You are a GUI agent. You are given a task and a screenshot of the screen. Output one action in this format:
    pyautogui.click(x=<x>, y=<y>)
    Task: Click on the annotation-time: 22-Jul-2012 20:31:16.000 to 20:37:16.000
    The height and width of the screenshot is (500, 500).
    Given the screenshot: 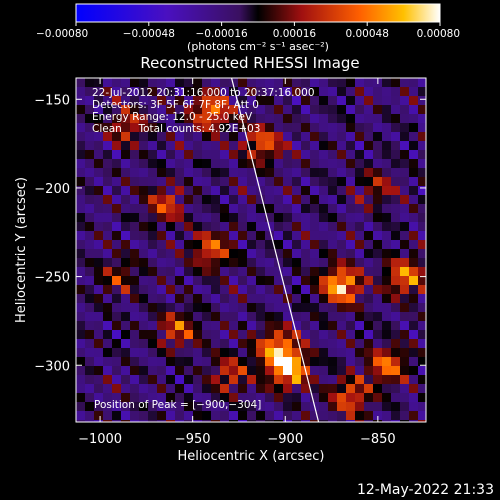 What is the action you would take?
    pyautogui.click(x=203, y=93)
    